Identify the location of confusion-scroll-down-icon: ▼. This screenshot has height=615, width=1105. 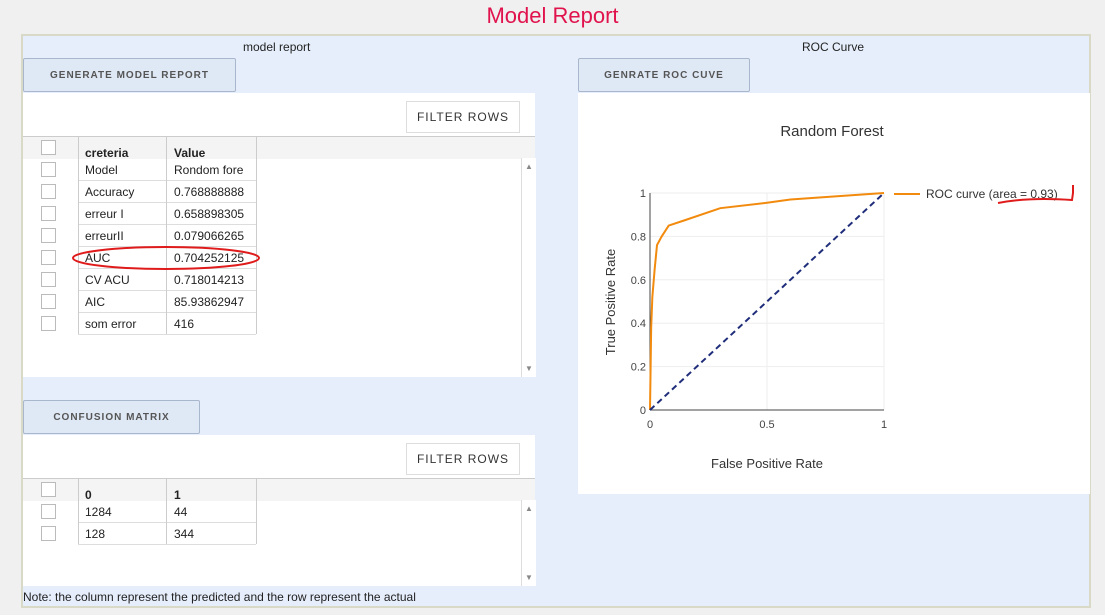
(529, 577).